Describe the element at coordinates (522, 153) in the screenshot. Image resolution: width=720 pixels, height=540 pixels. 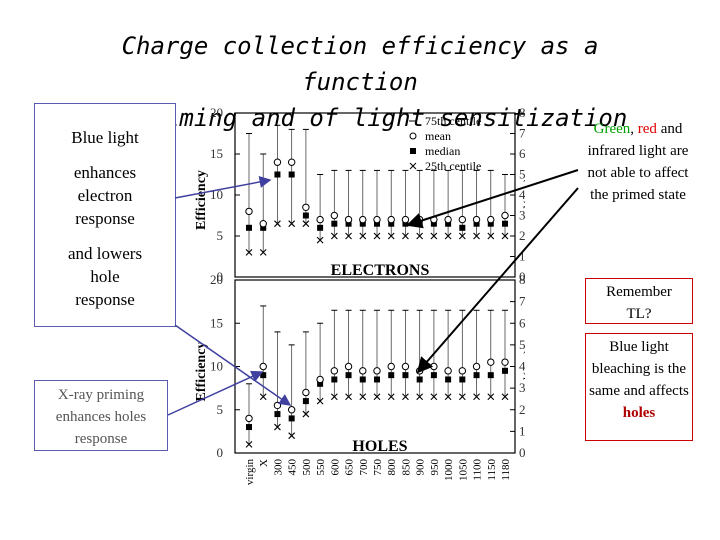
I see `electrons-y2-tick-label: 60` at that location.